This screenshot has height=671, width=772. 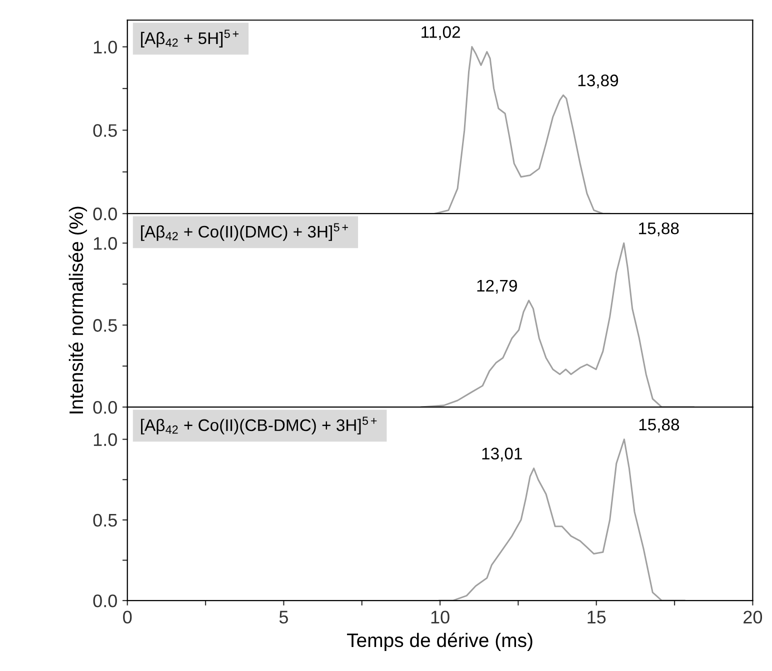 I want to click on x-axis-title: Temps de dérive (ms), so click(x=439, y=642).